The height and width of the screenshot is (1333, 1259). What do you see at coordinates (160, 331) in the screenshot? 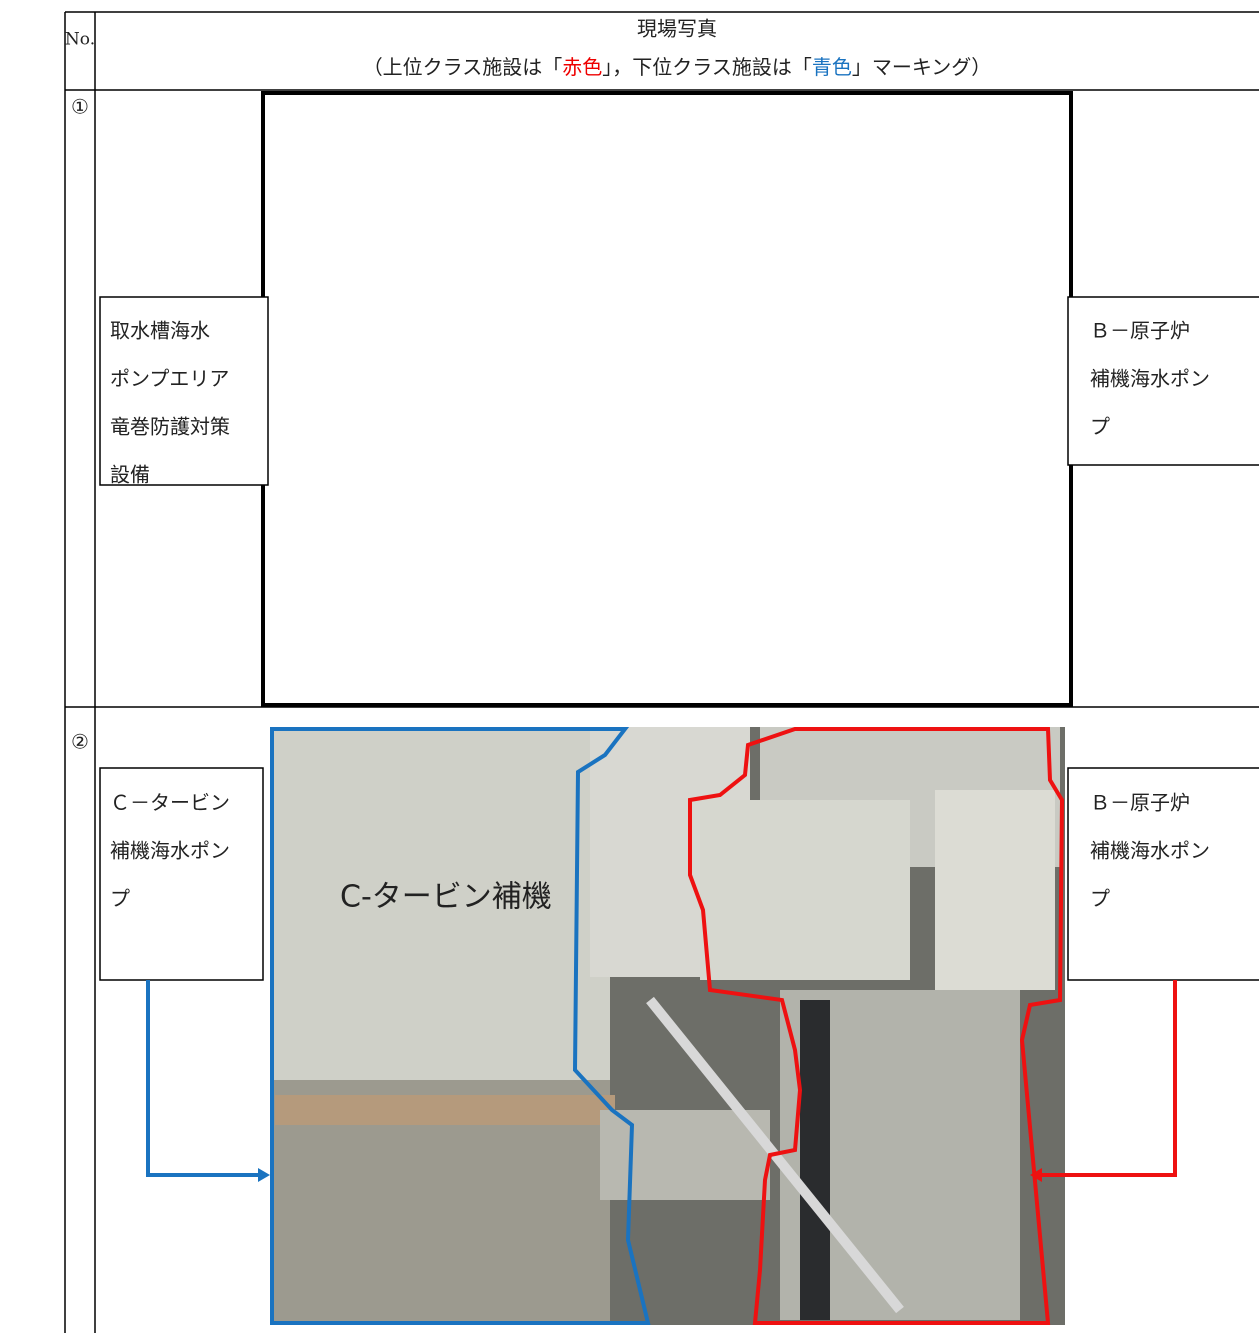
I see `label-line: 取水槽海水` at bounding box center [160, 331].